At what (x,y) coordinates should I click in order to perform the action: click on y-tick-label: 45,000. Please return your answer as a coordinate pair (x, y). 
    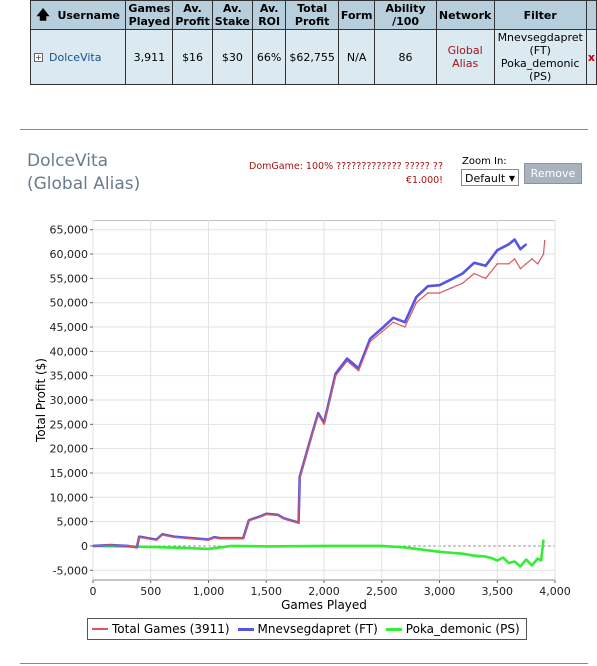
    Looking at the image, I should click on (69, 327).